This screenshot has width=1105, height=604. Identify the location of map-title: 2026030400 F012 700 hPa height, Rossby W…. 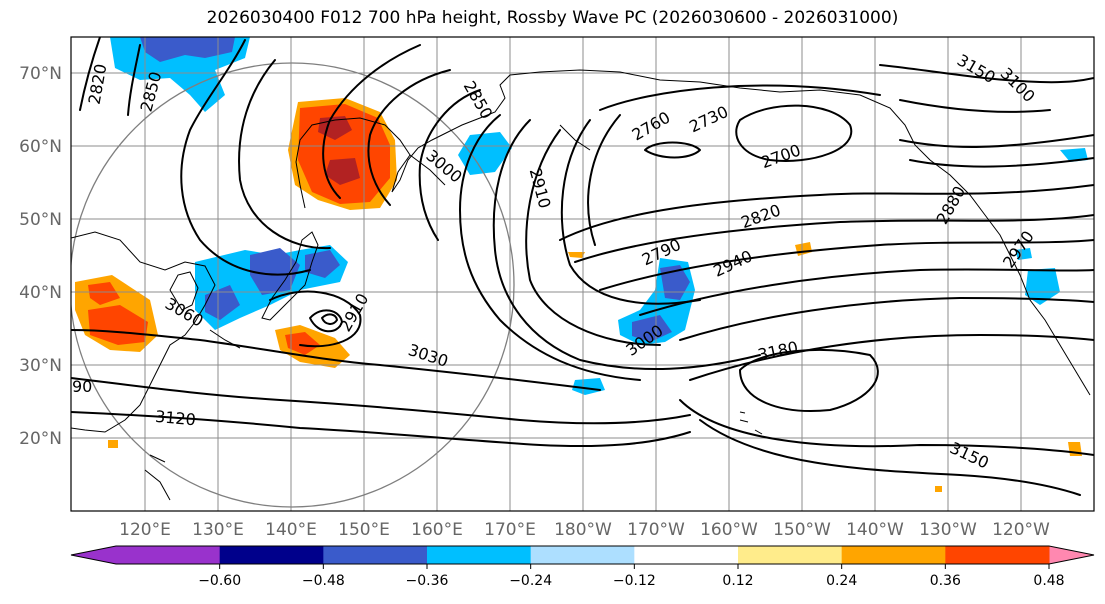
(552, 18).